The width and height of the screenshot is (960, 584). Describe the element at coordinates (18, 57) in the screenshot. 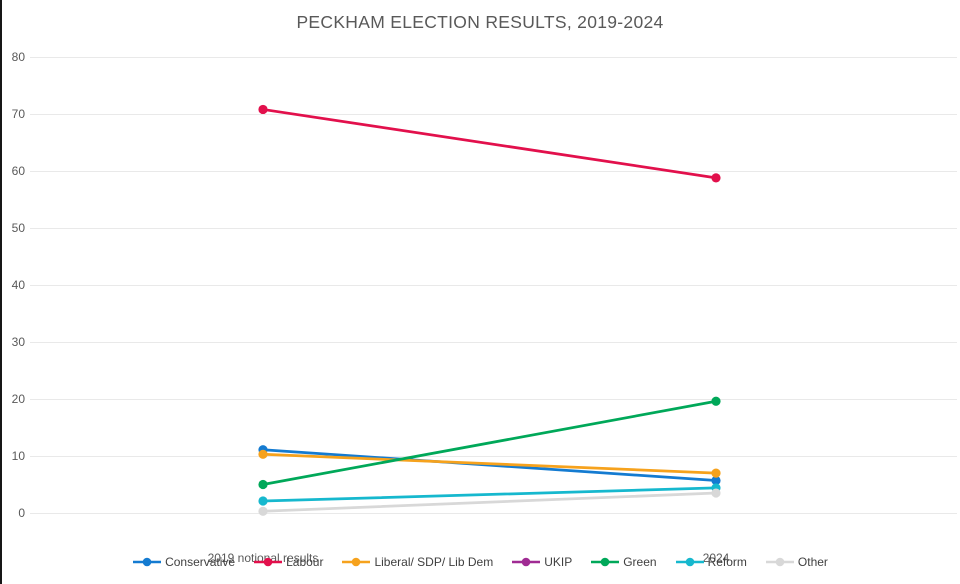

I see `y-axis-tick-label: 80` at that location.